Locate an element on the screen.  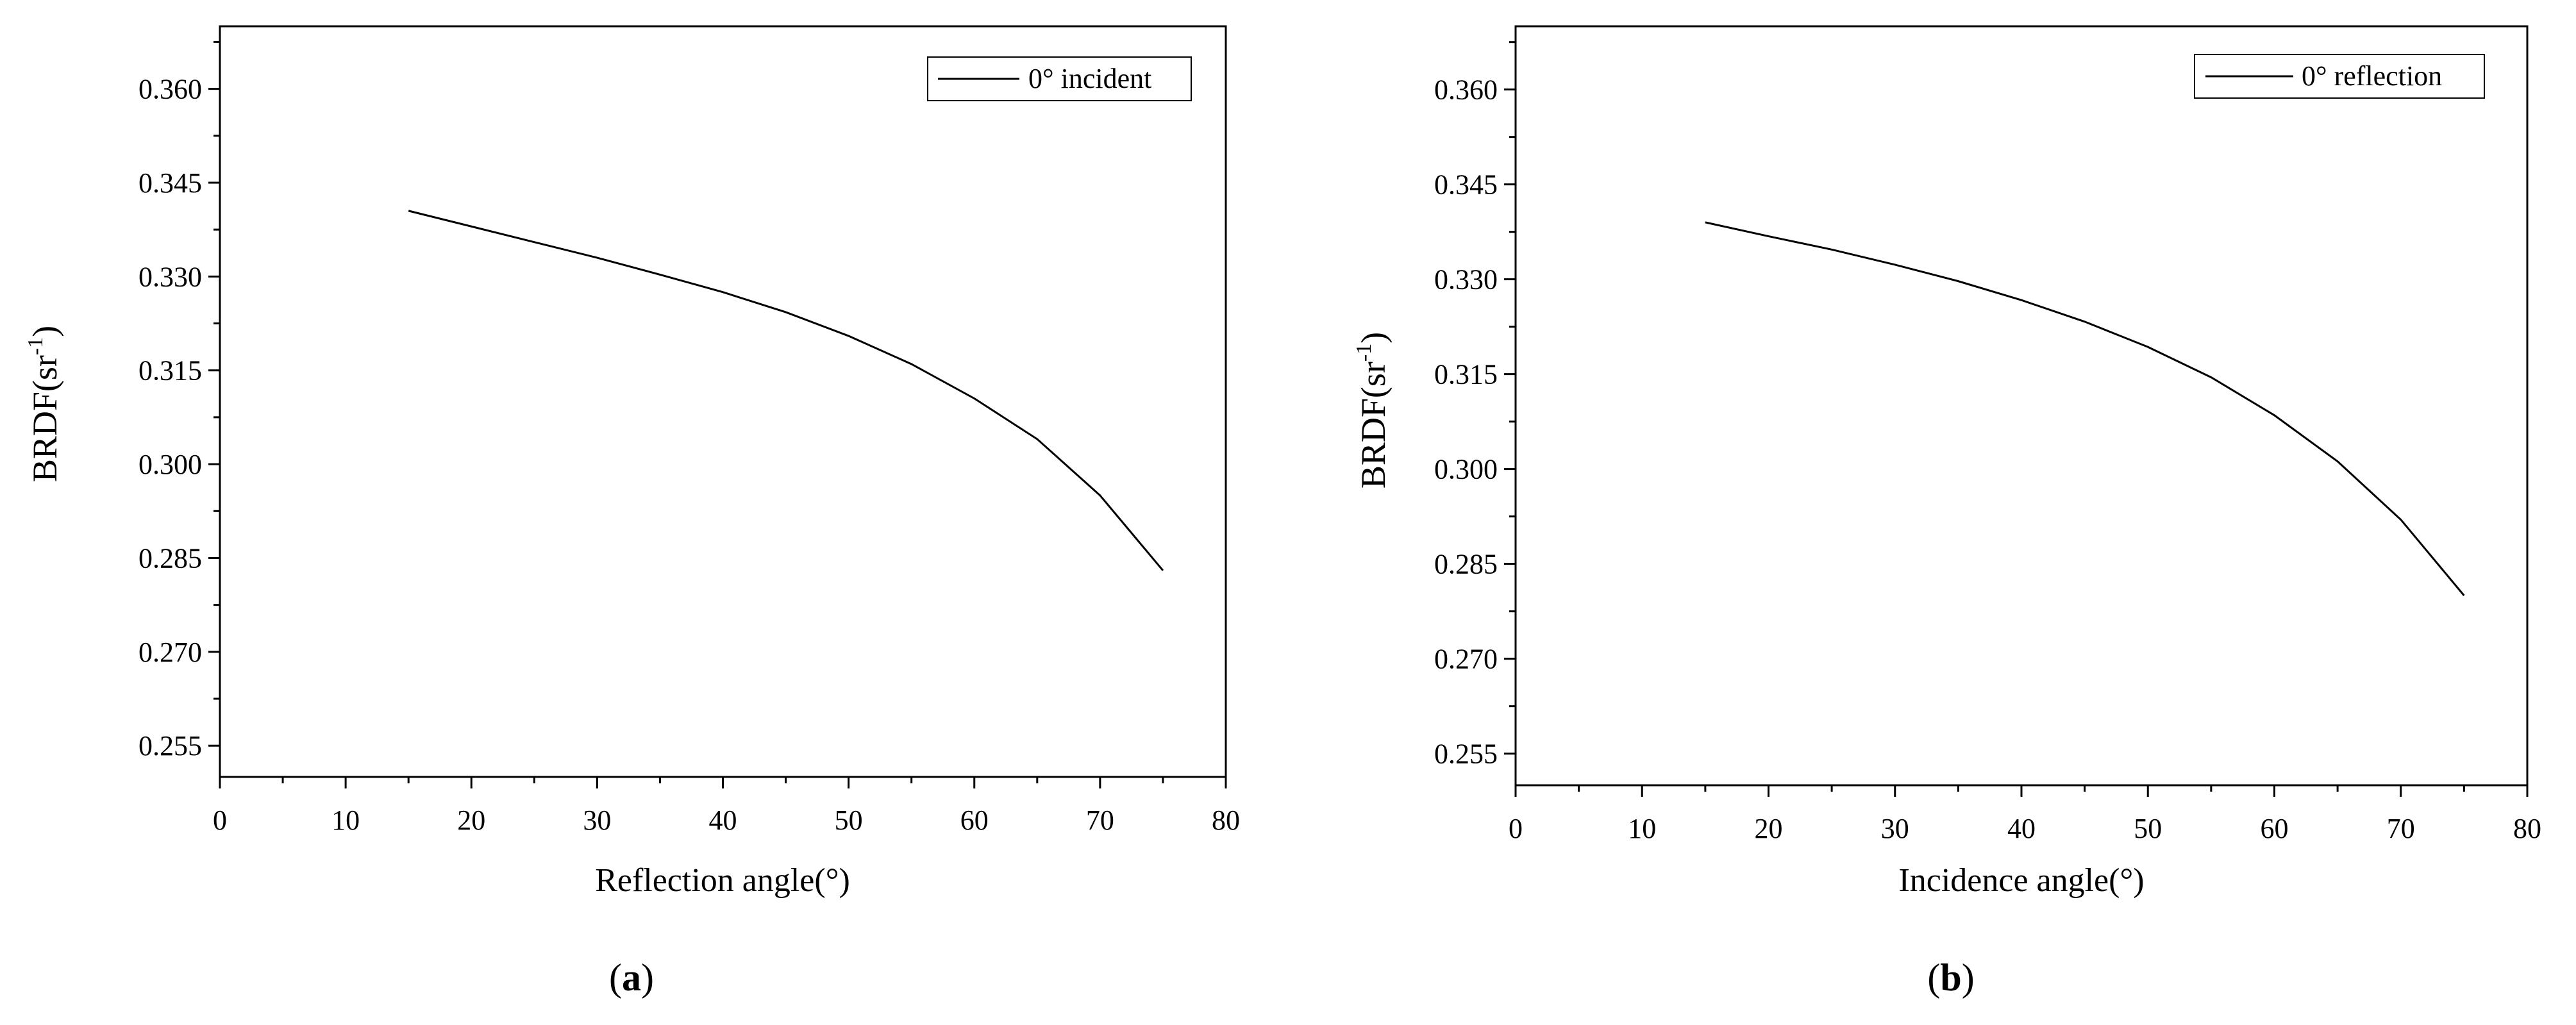
y-tick-label-a-4: 0.315 is located at coordinates (170, 371).